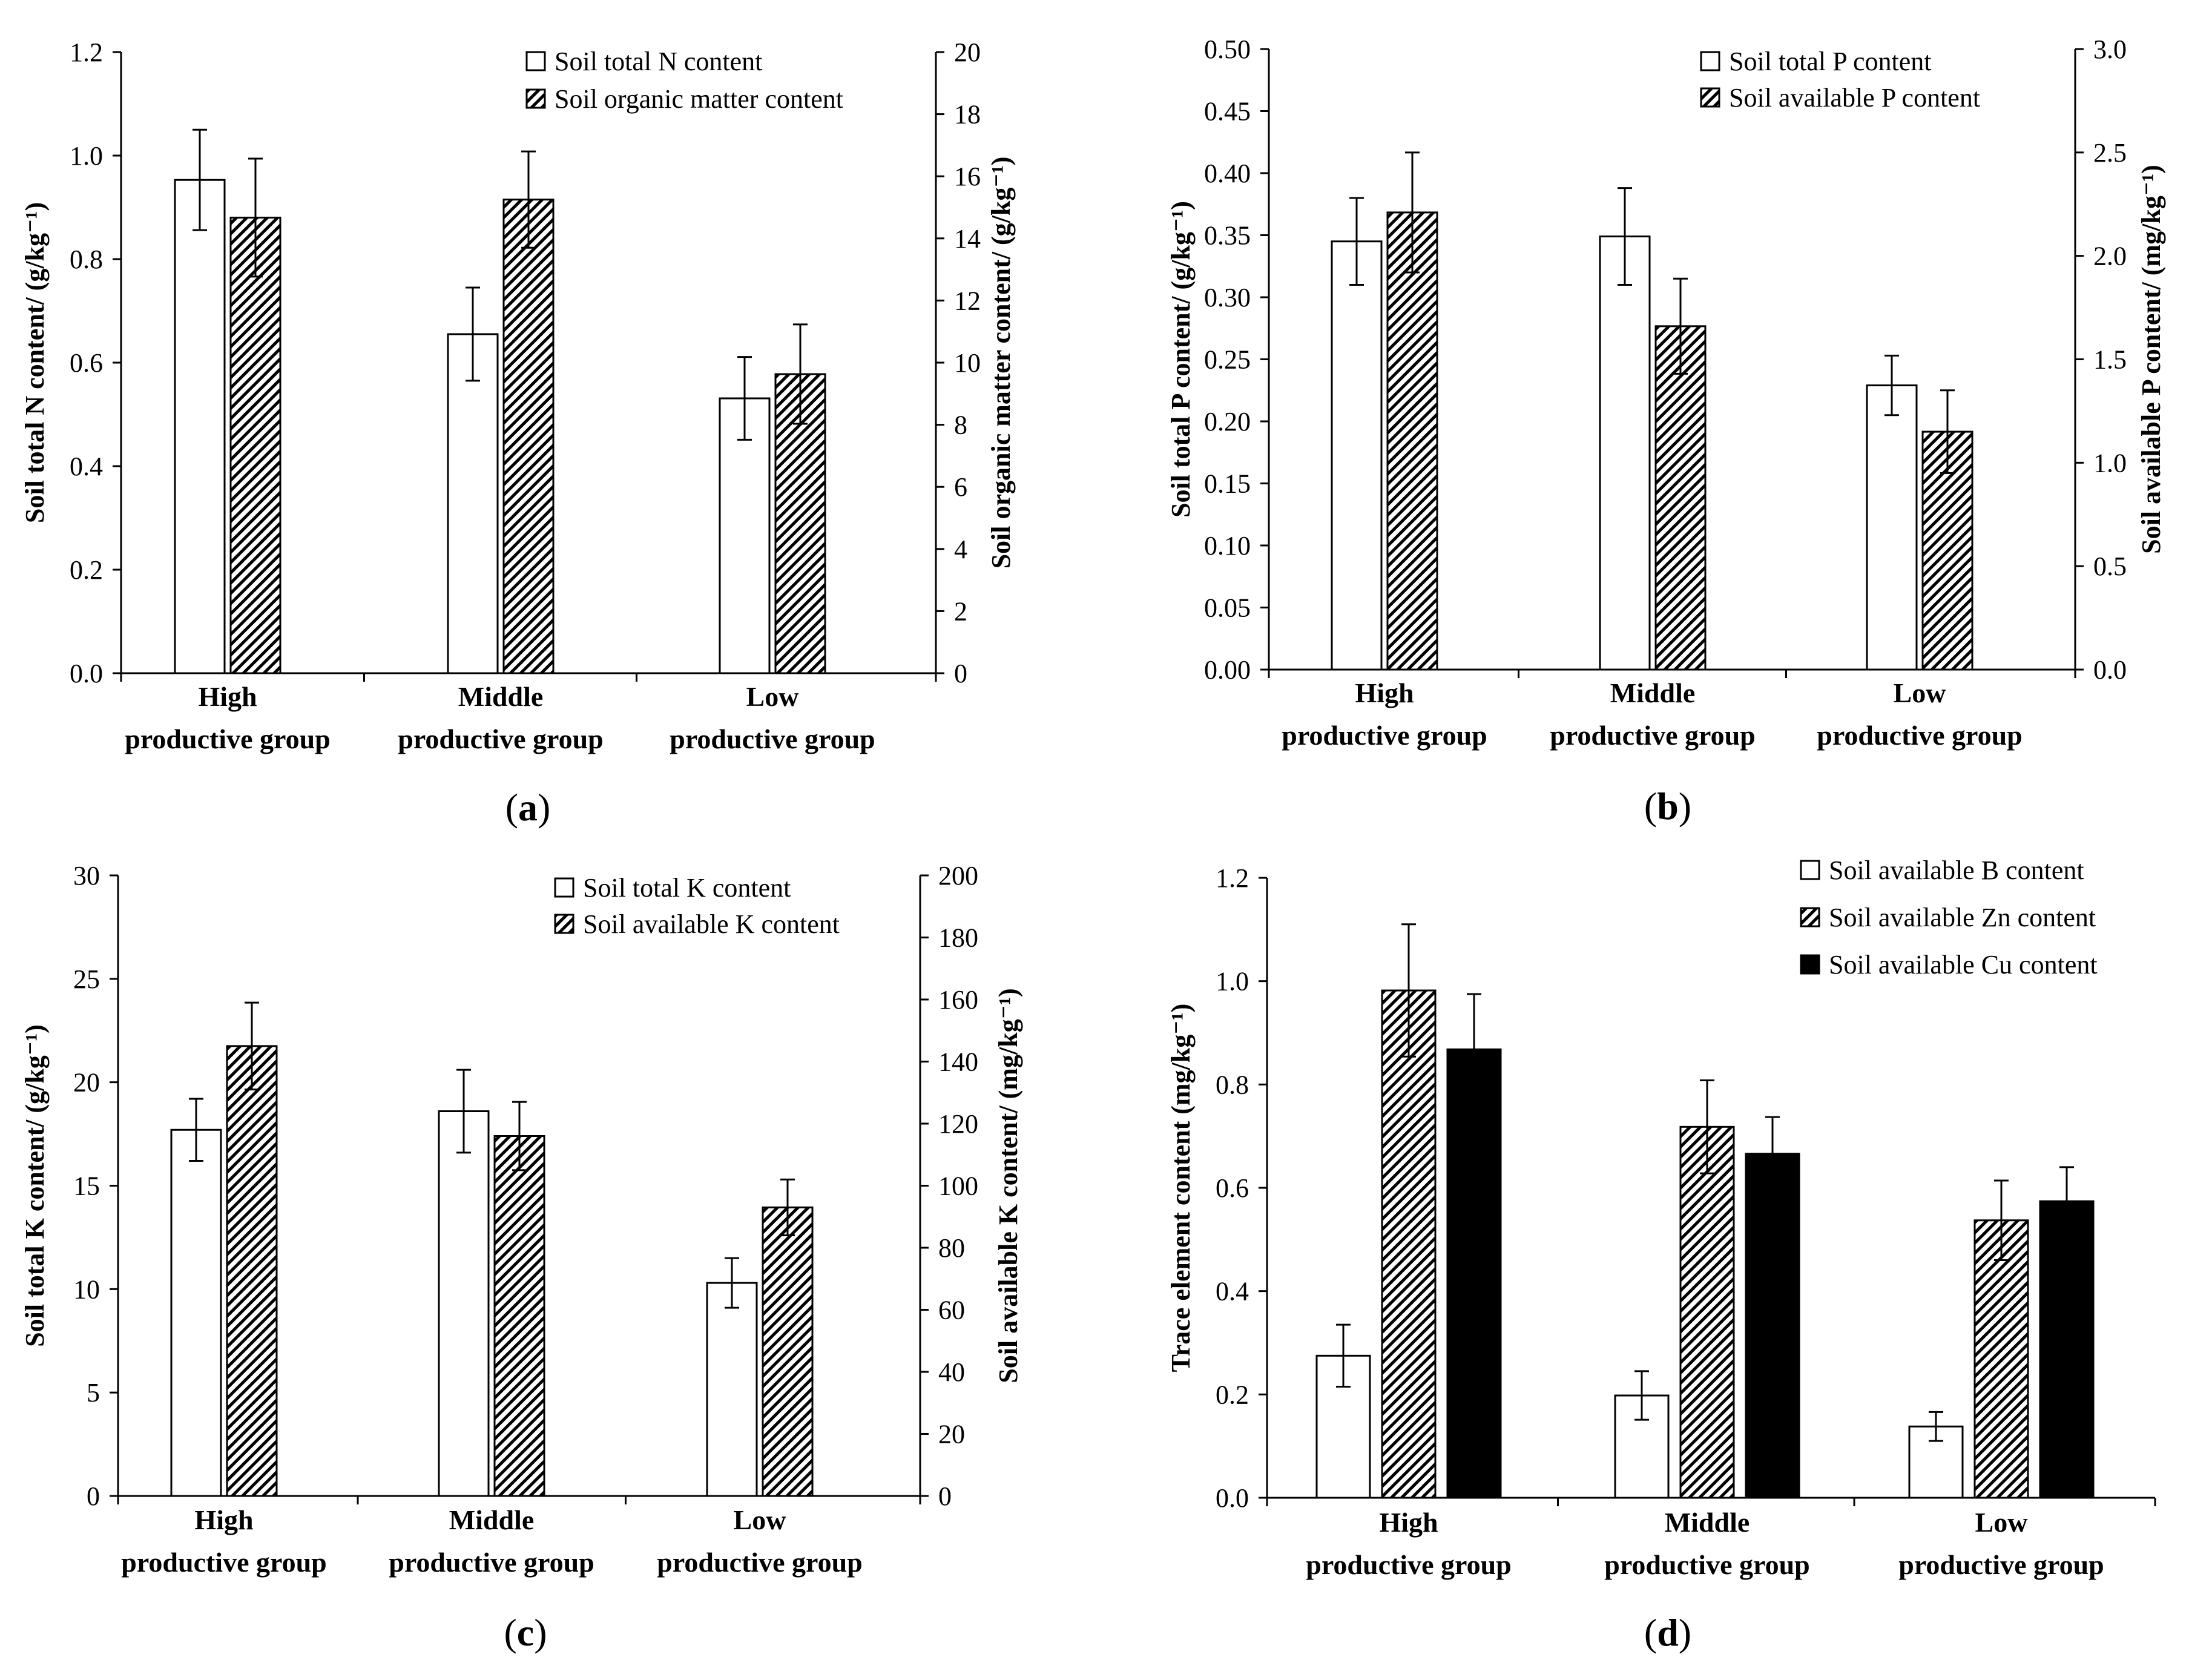  Describe the element at coordinates (528, 807) in the screenshot. I see `panel-label: (a)` at that location.